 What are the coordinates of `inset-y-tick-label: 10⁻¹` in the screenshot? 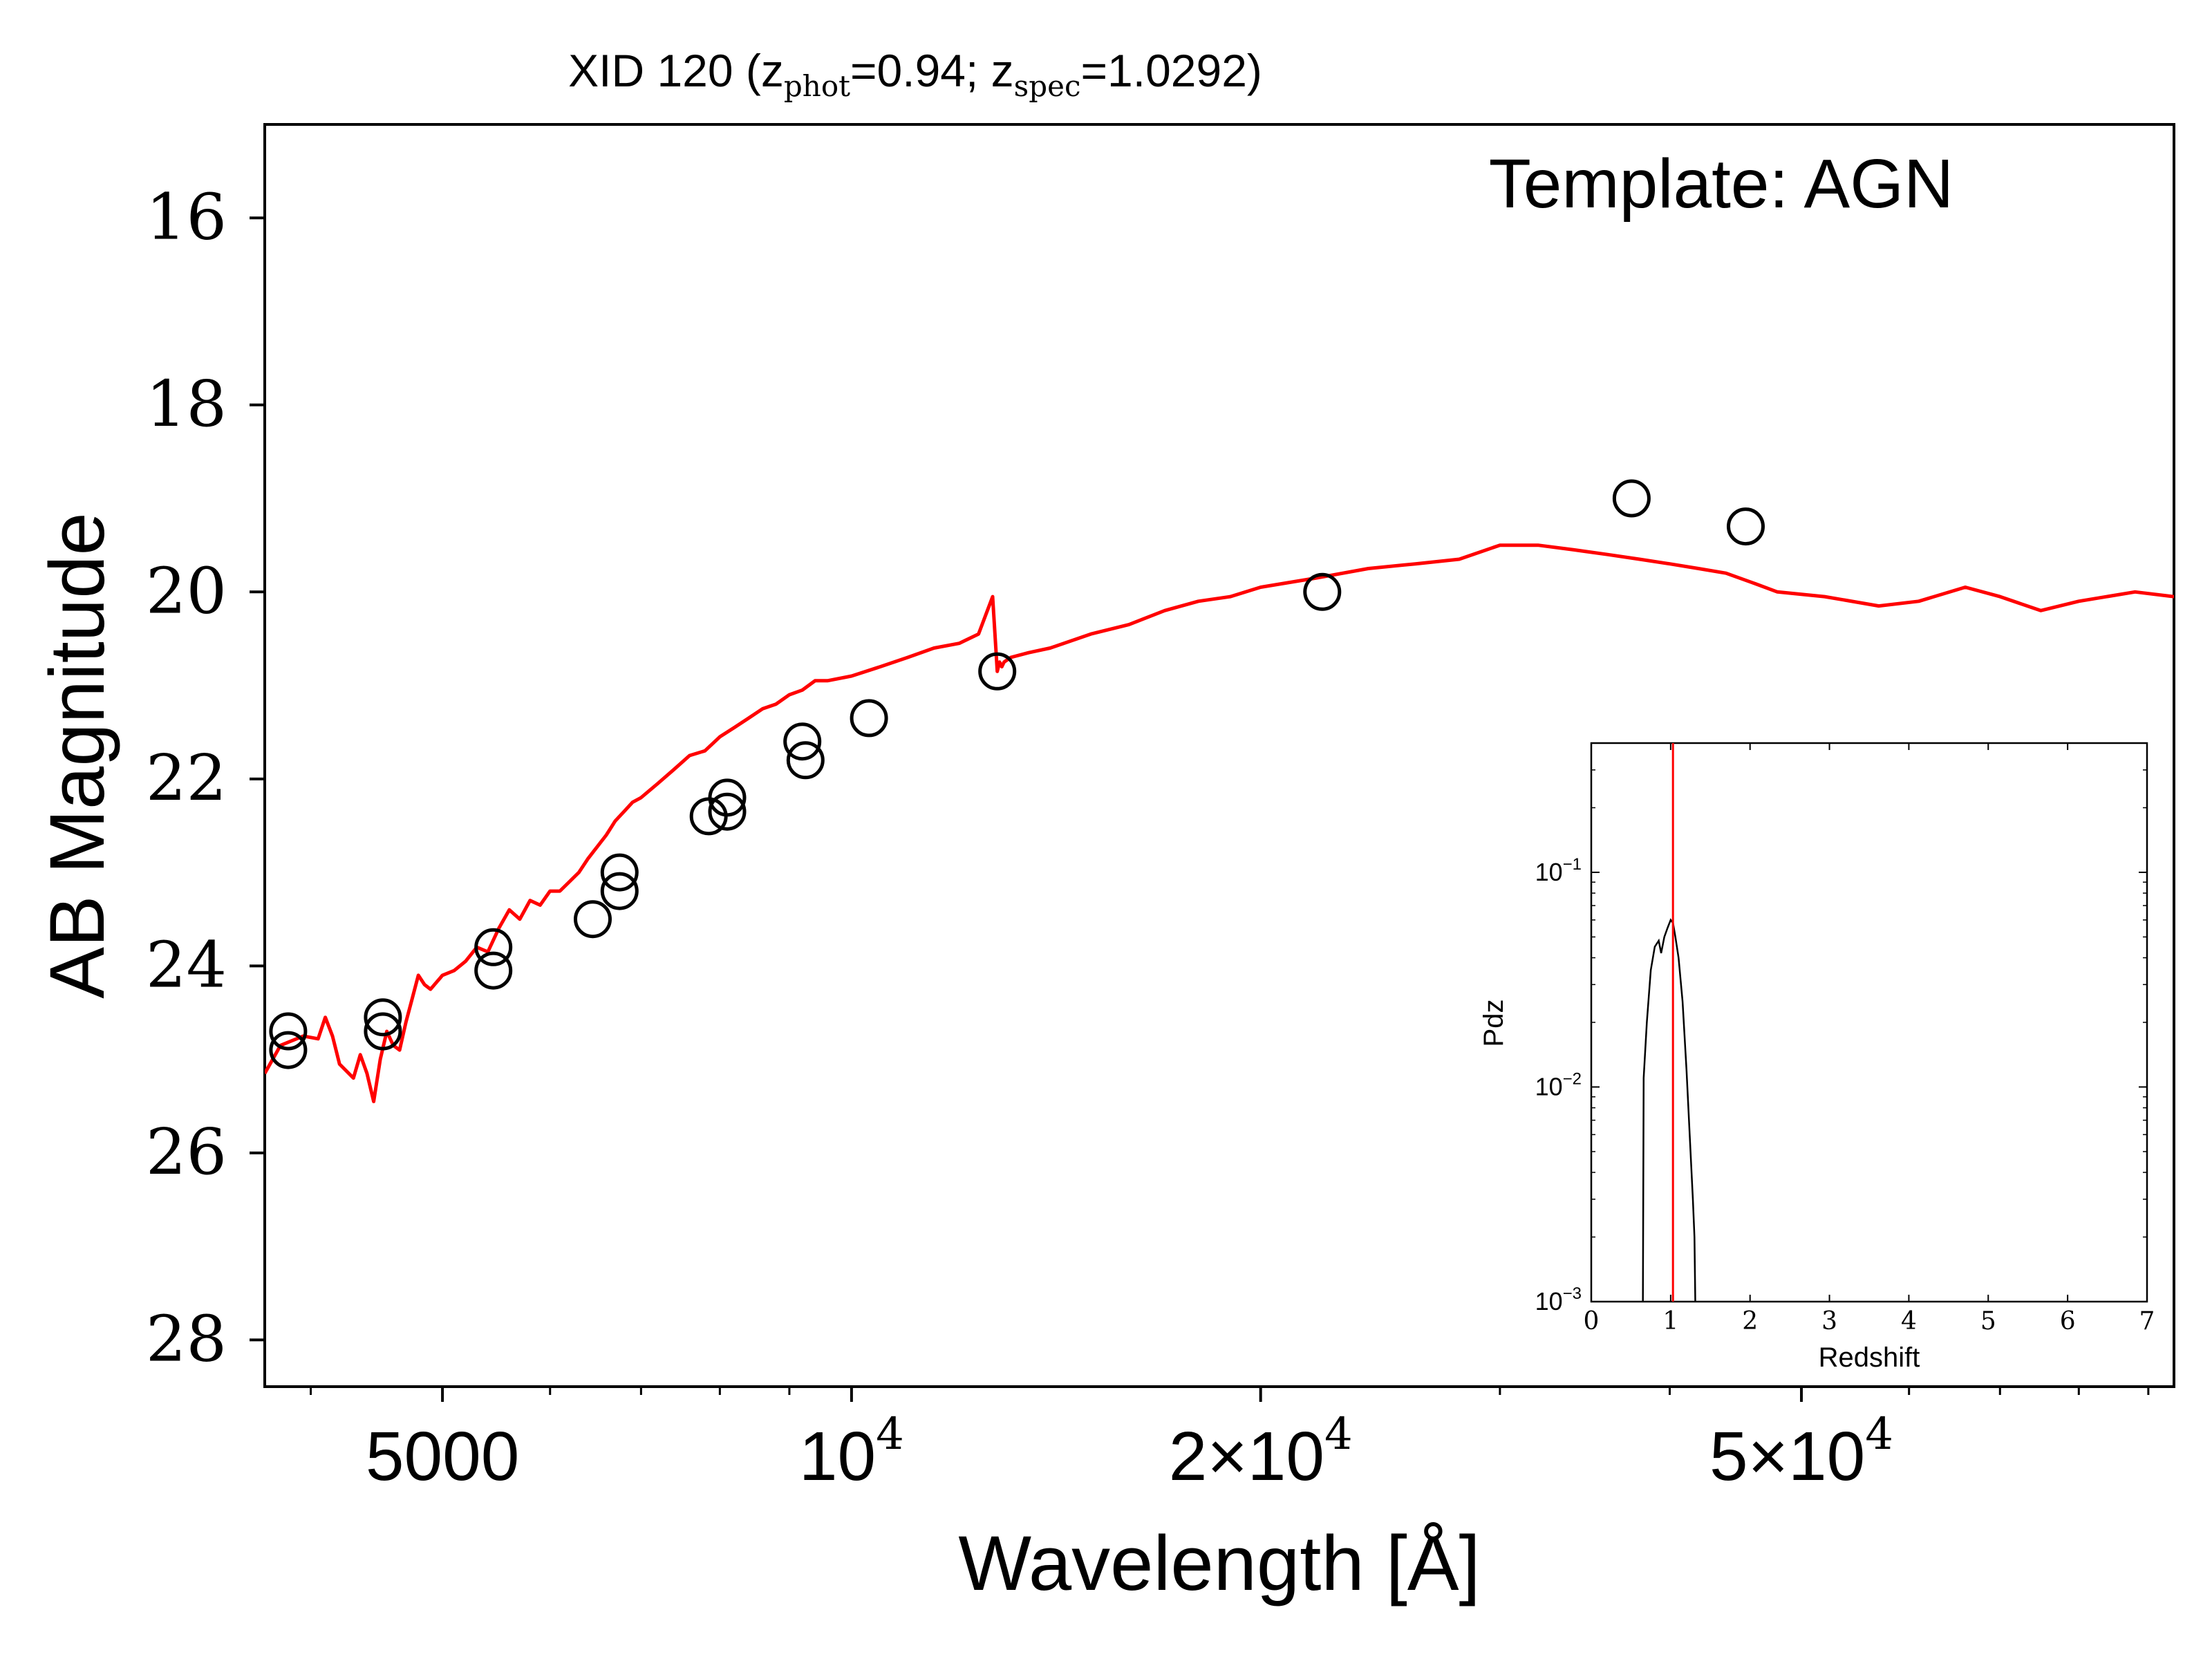 It's located at (1558, 871).